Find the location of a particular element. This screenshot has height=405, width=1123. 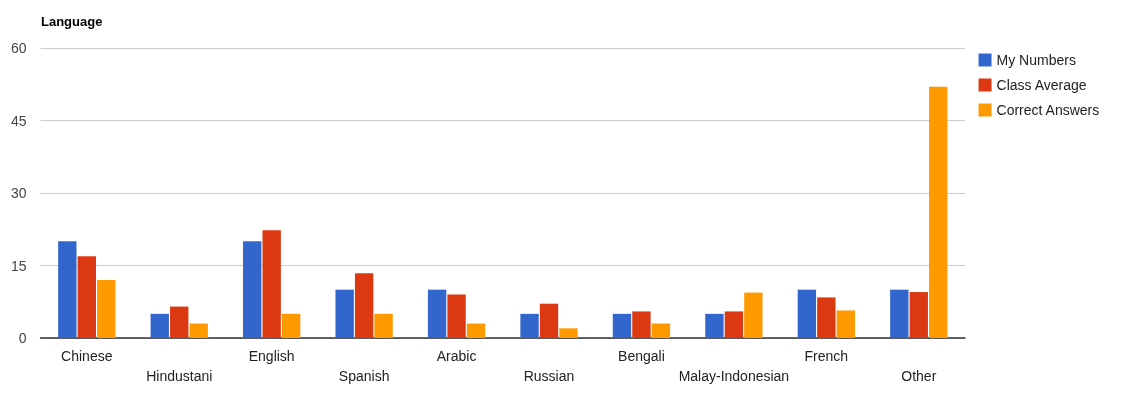

legend-label: Class Average is located at coordinates (1041, 85).